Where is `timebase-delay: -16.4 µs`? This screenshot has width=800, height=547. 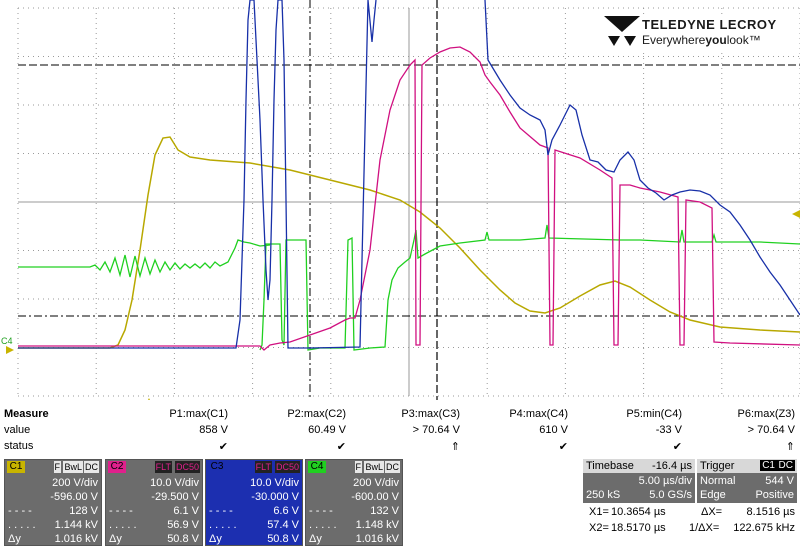
timebase-delay: -16.4 µs is located at coordinates (672, 466).